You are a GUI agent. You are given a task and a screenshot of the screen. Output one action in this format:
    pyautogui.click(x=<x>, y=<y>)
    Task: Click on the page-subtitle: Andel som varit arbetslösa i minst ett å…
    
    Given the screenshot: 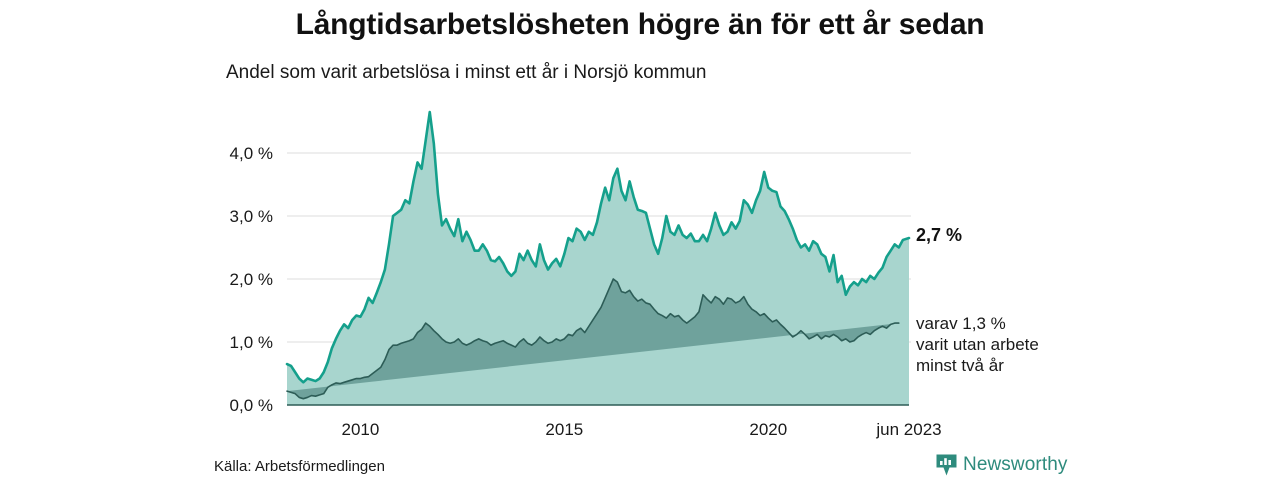 What is the action you would take?
    pyautogui.click(x=466, y=72)
    